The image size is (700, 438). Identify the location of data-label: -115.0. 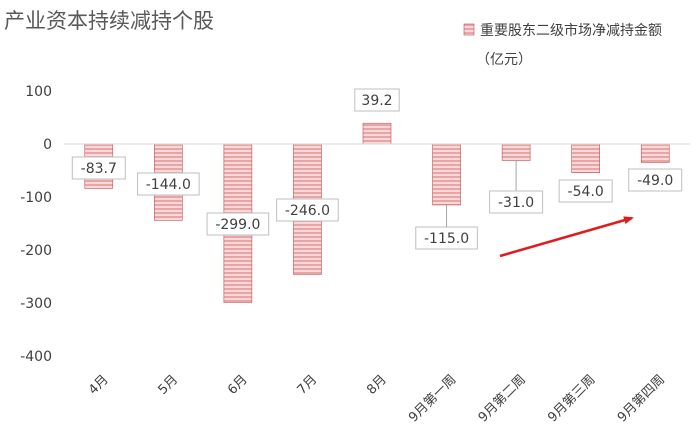
(446, 239).